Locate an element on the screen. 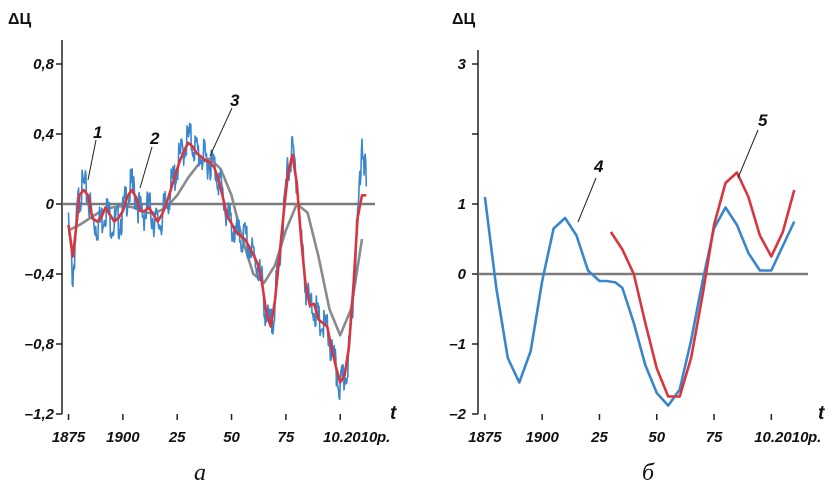 The height and width of the screenshot is (491, 837). panel-a-x-unit-label: р. is located at coordinates (383, 437).